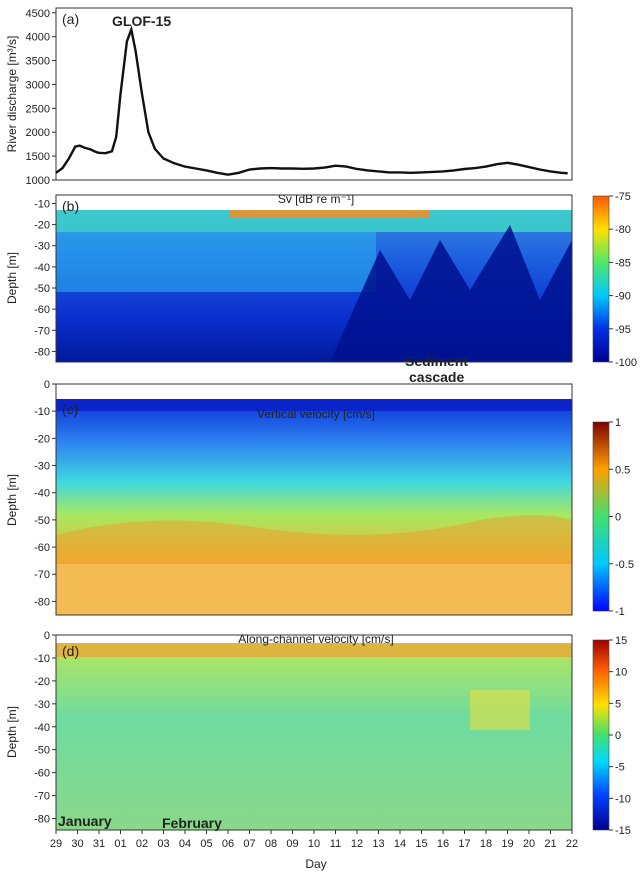 This screenshot has height=878, width=642. Describe the element at coordinates (42, 226) in the screenshot. I see `panel-b-ytick-label: -20` at that location.